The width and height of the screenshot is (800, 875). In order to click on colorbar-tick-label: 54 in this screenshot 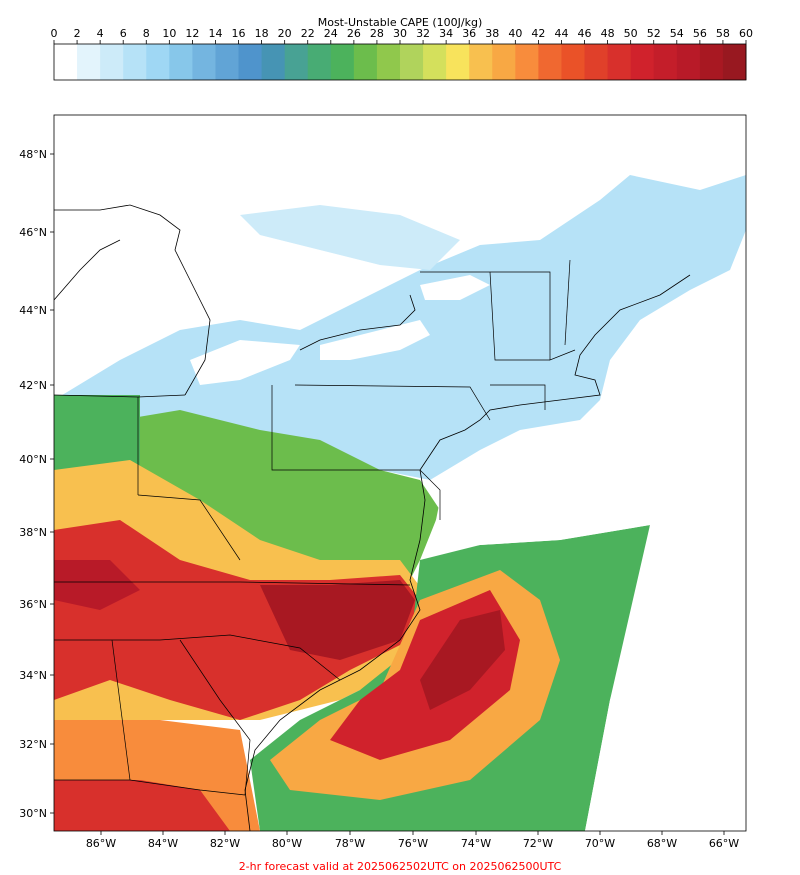, I will do `click(677, 33)`.